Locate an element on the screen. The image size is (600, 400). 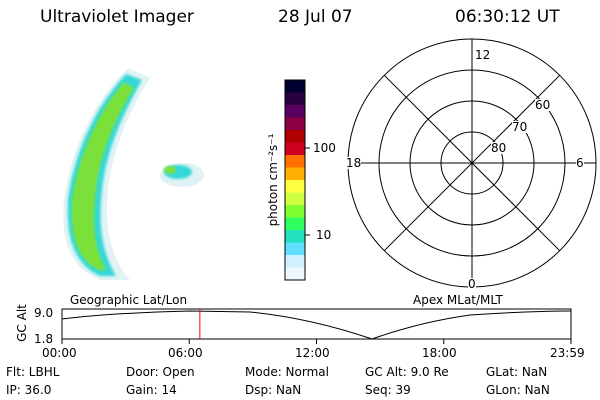
timeline-left-title: Geographic Lat/Lon is located at coordinates (129, 300).